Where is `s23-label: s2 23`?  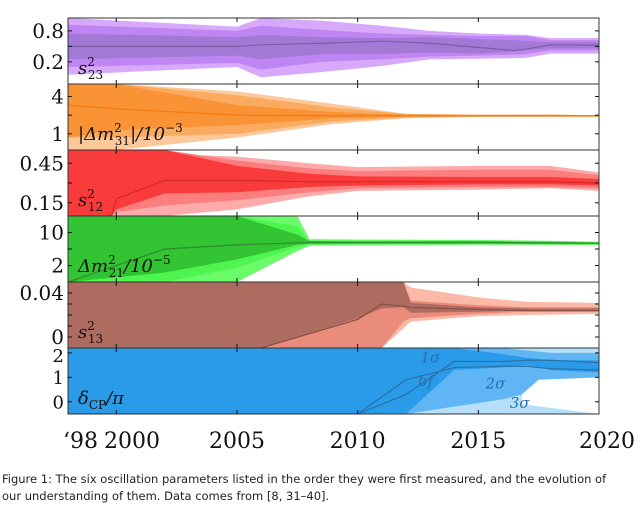
s23-label: s2 23 is located at coordinates (90, 68).